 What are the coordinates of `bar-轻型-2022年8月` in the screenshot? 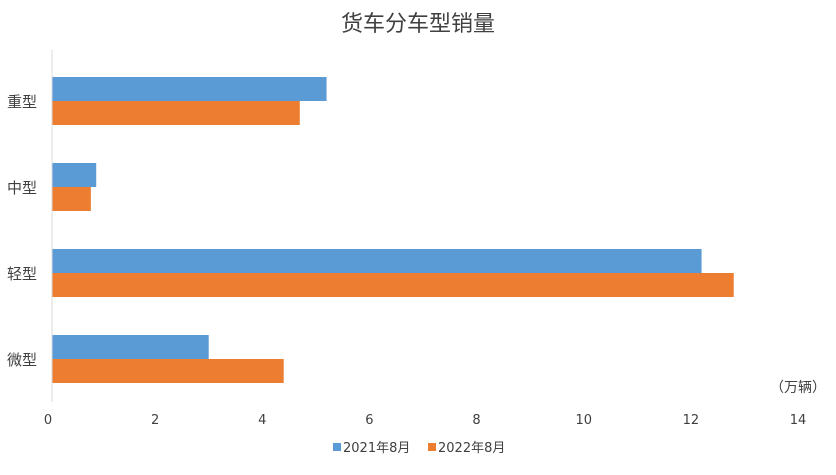 It's located at (393, 285).